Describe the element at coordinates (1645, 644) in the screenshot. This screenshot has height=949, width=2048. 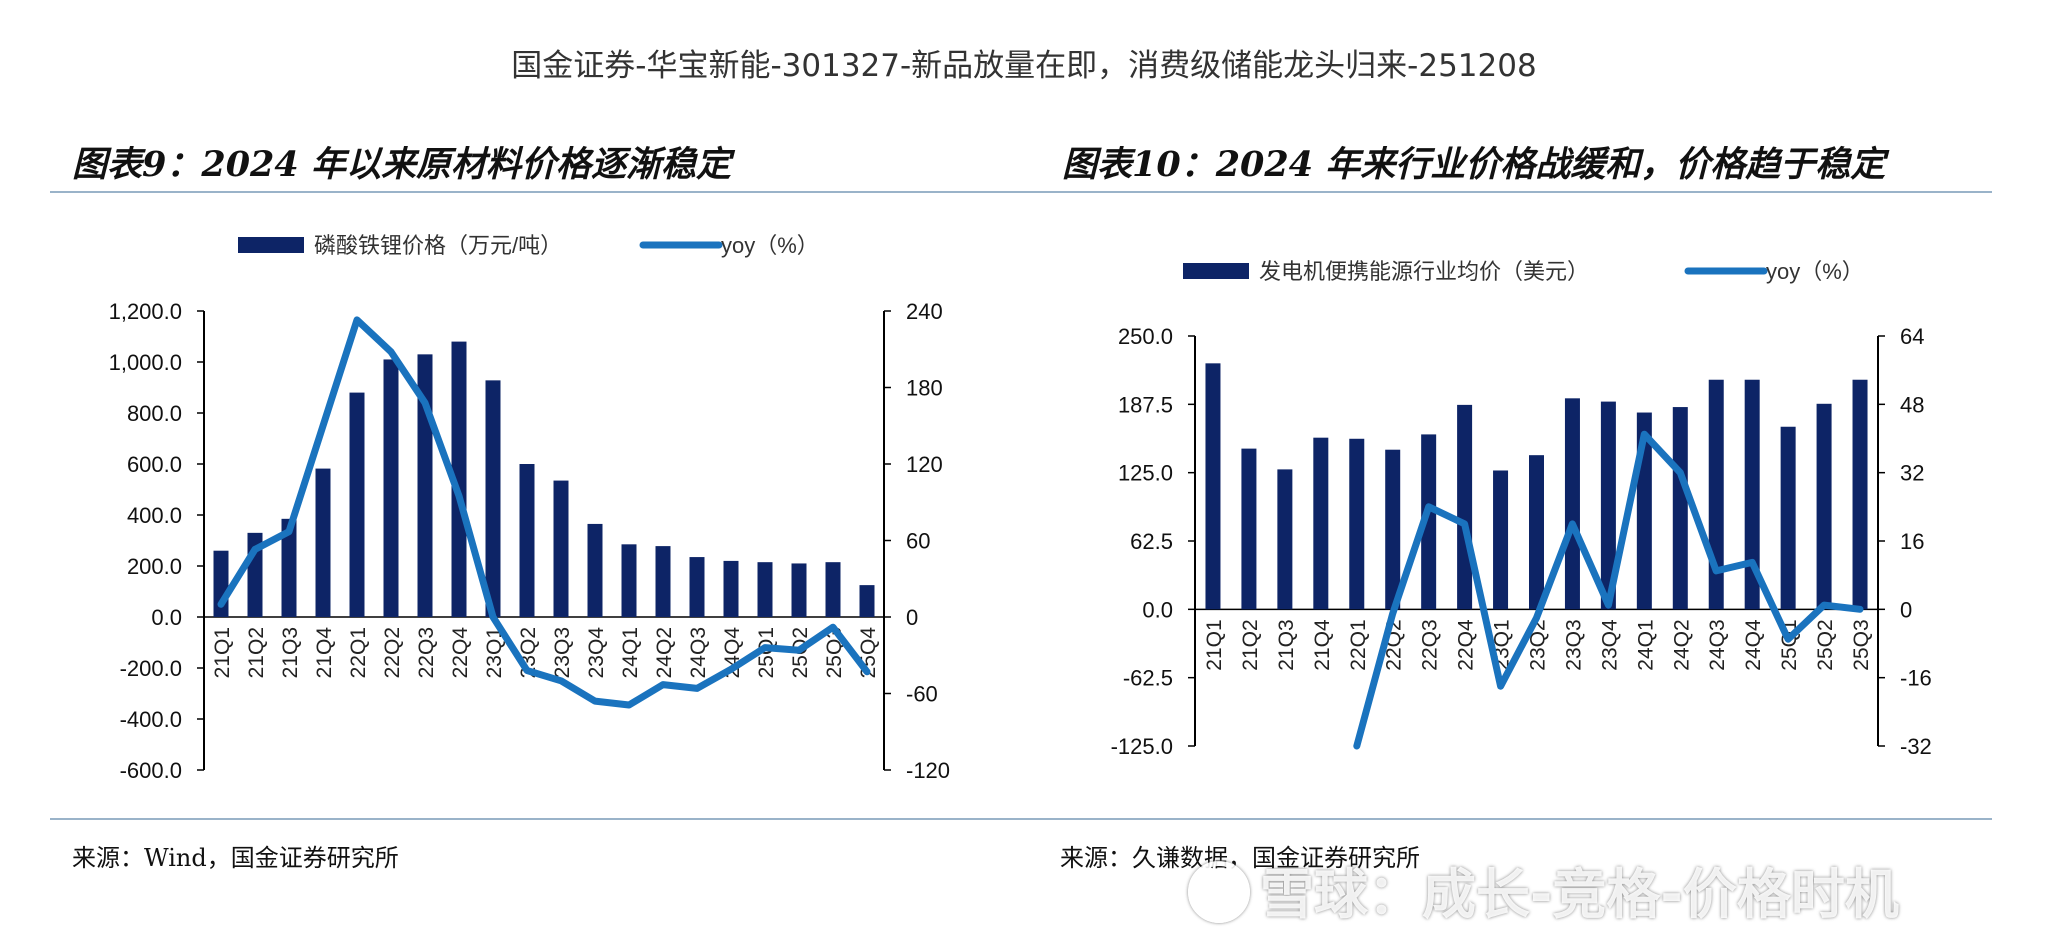
I see `chart2-category-label: 24Q1` at that location.